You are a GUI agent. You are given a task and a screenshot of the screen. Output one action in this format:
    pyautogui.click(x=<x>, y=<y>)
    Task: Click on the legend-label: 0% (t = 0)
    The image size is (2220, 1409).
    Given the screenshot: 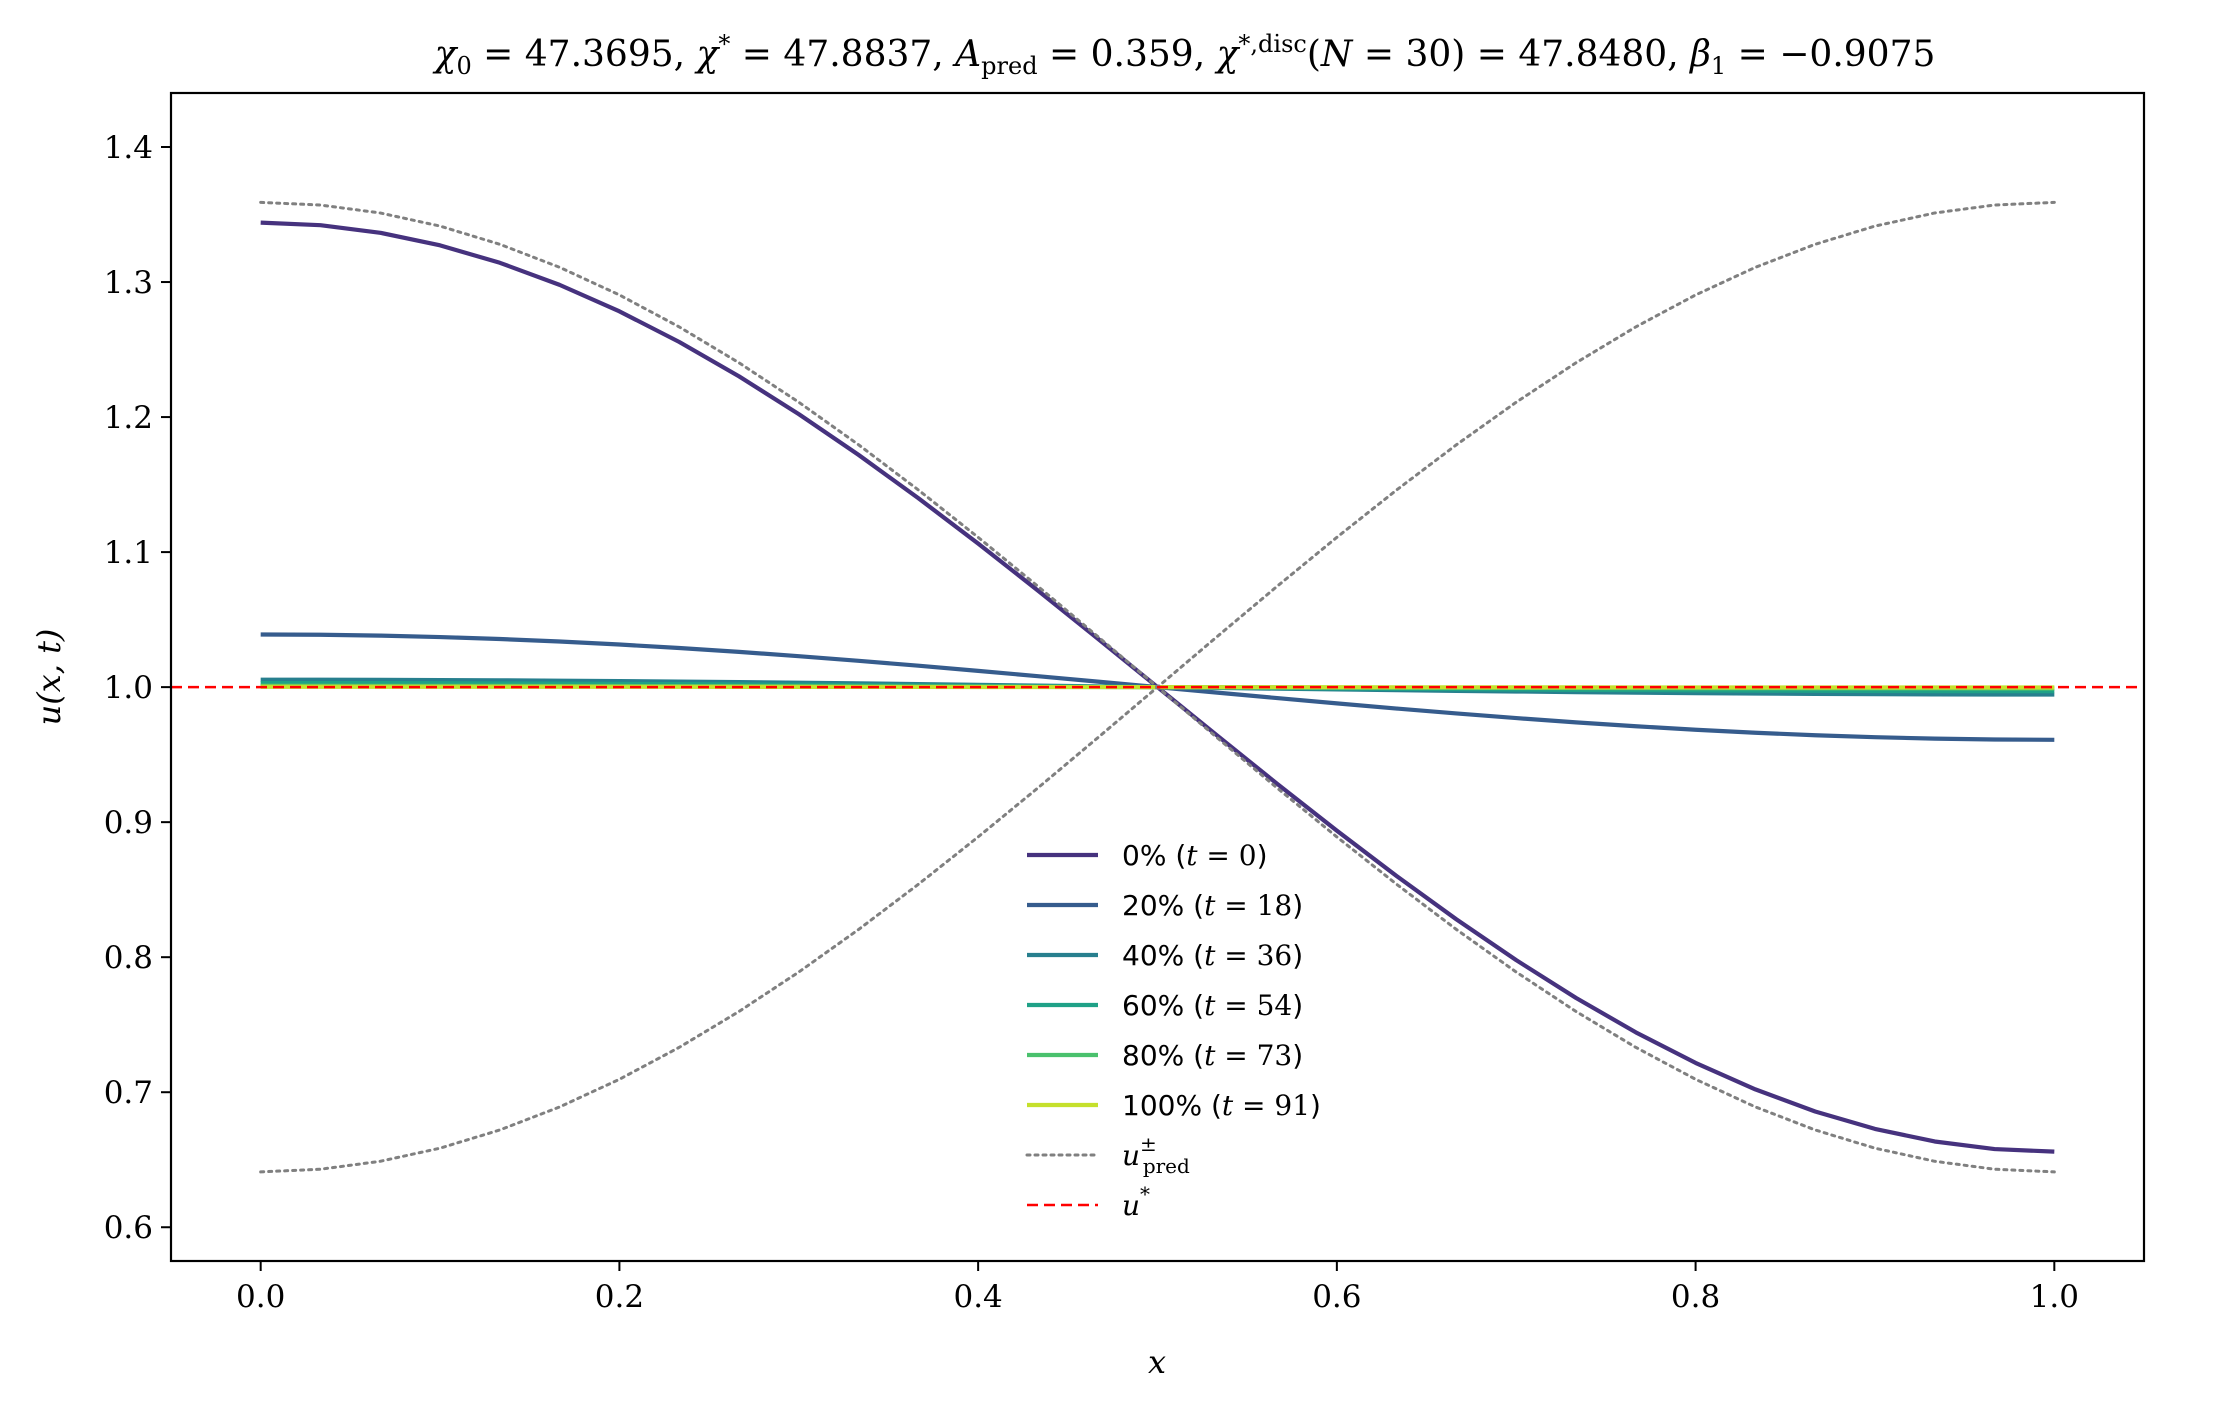 What is the action you would take?
    pyautogui.click(x=1195, y=855)
    